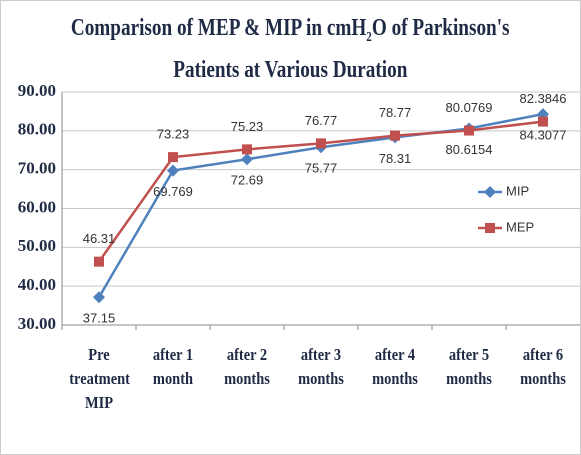  Describe the element at coordinates (441, 28) in the screenshot. I see `title-part: O of Parkinson's` at that location.